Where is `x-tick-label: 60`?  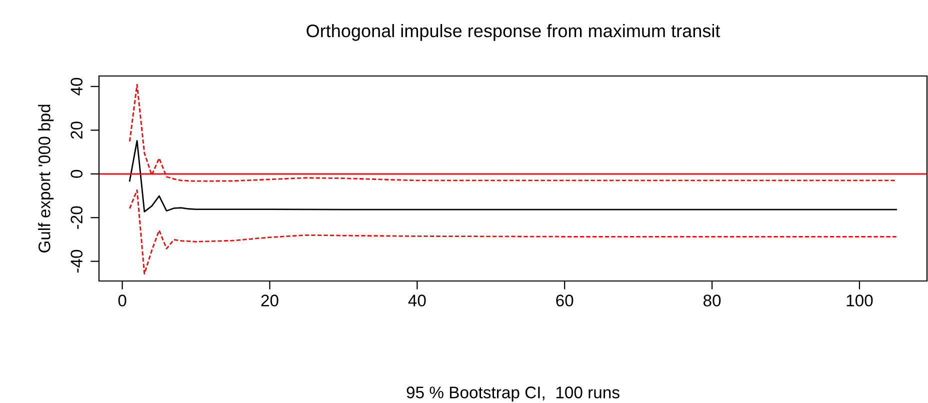
x-tick-label: 60 is located at coordinates (565, 300).